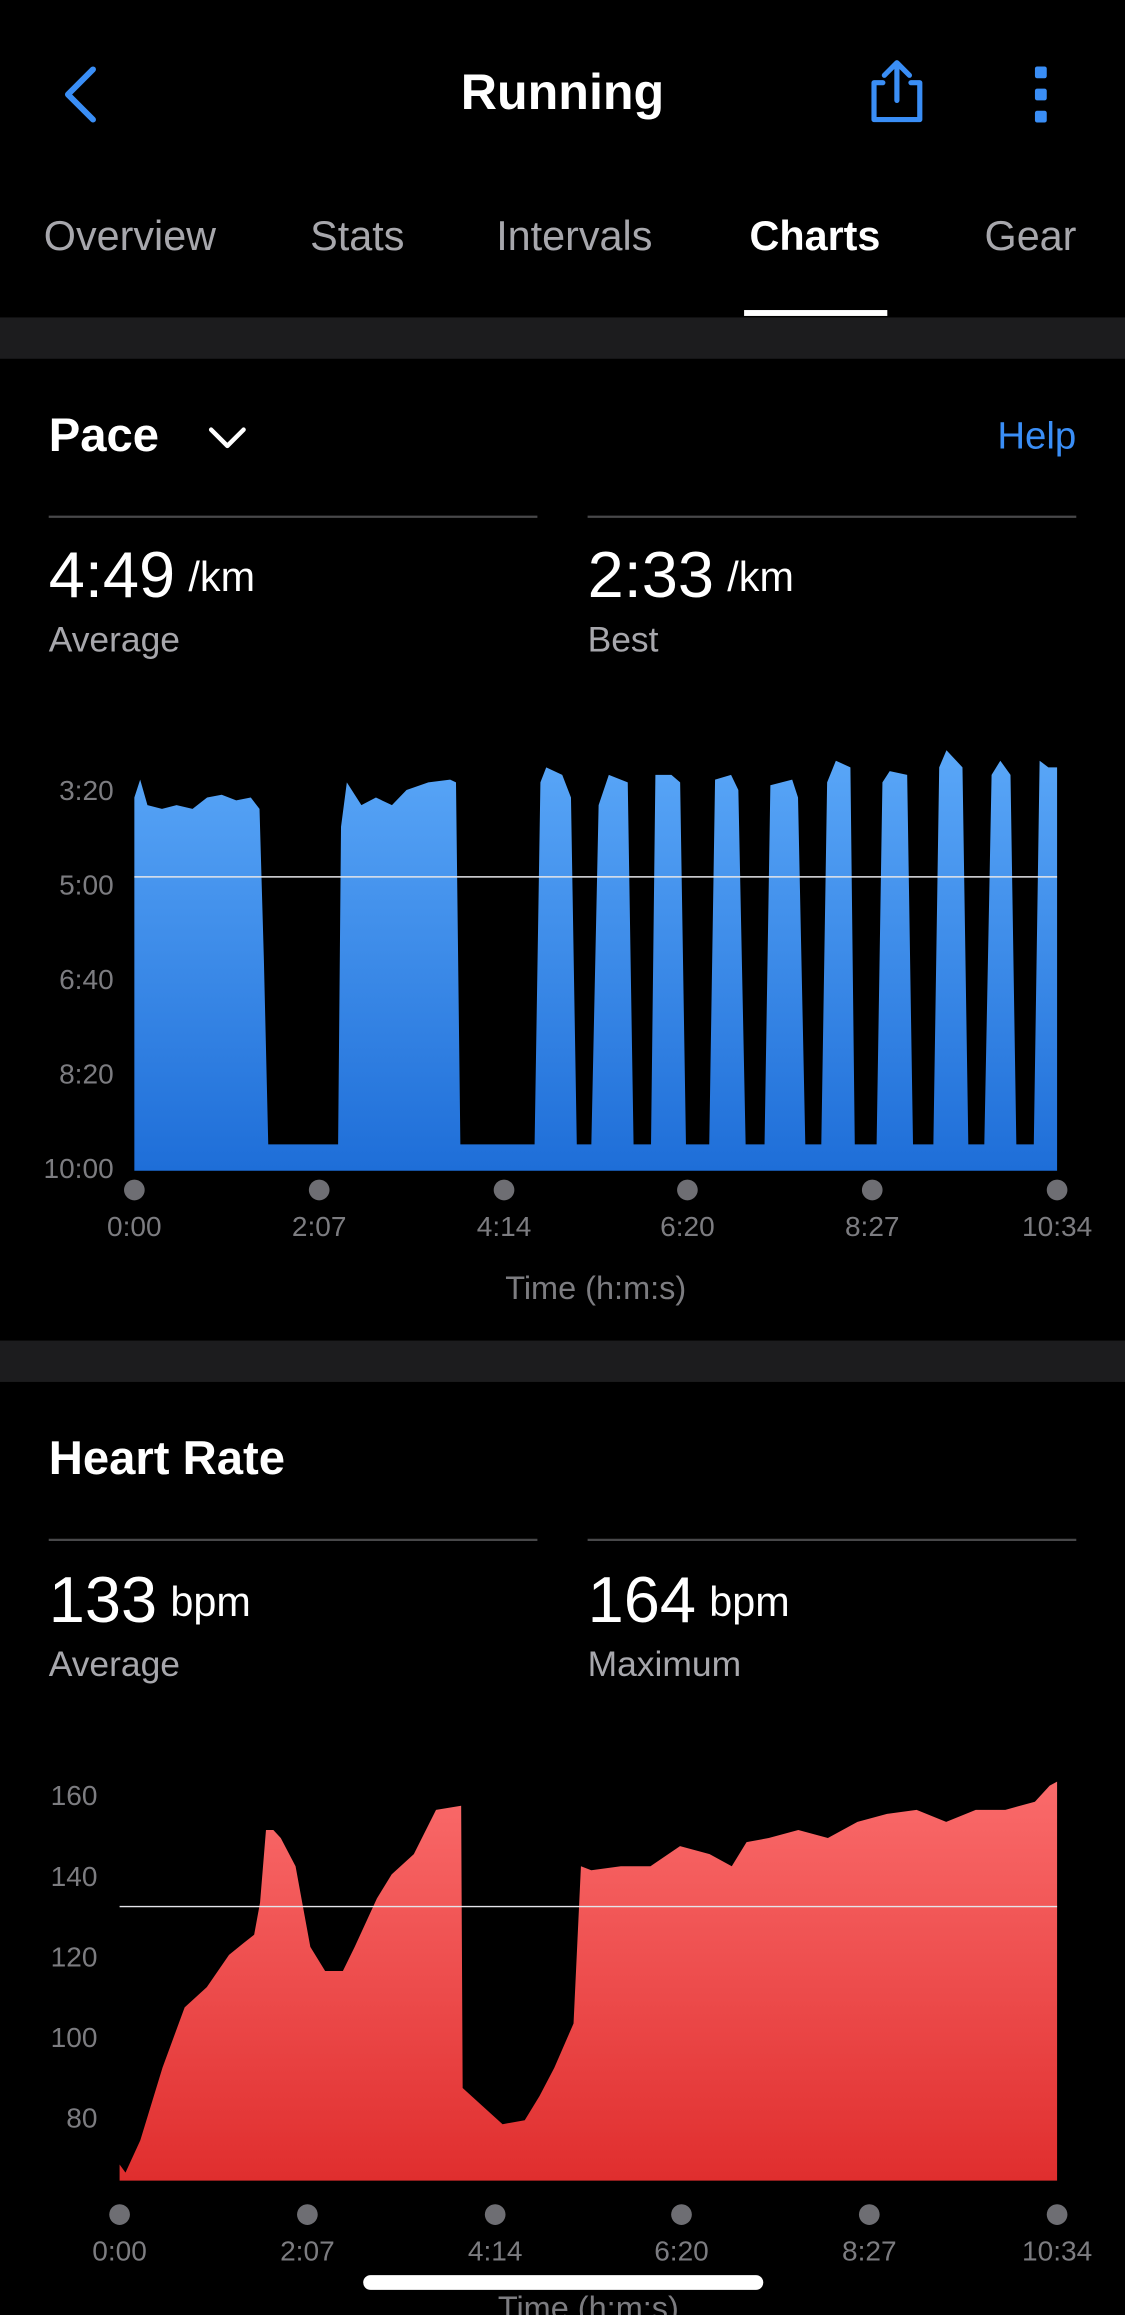  What do you see at coordinates (86, 885) in the screenshot?
I see `y-tick-label: 5:00` at bounding box center [86, 885].